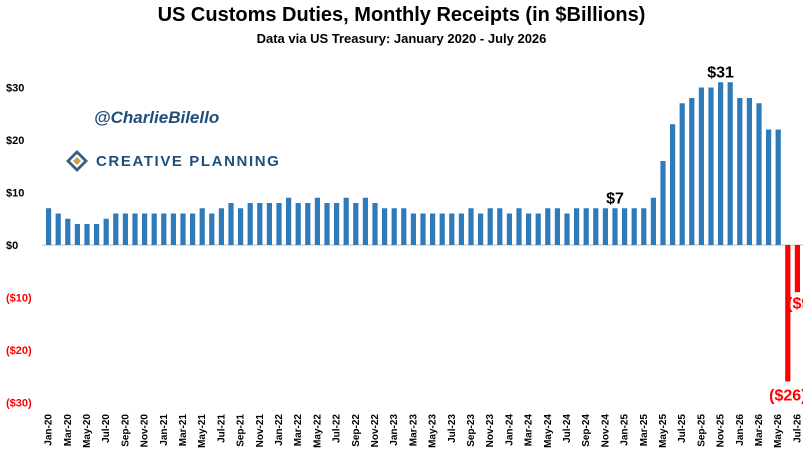 The height and width of the screenshot is (457, 803). Describe the element at coordinates (452, 428) in the screenshot. I see `x-tick-label: Jul-23` at that location.